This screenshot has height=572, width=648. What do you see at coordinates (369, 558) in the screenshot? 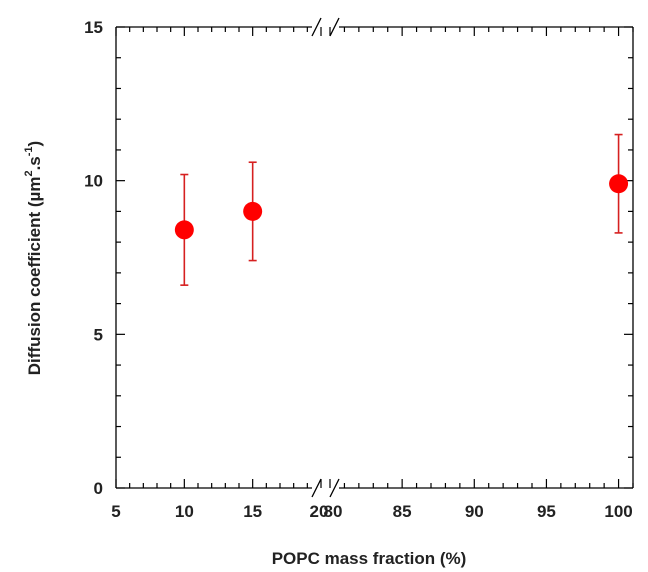
I see `x-axis-title: POPC mass fraction (%)` at bounding box center [369, 558].